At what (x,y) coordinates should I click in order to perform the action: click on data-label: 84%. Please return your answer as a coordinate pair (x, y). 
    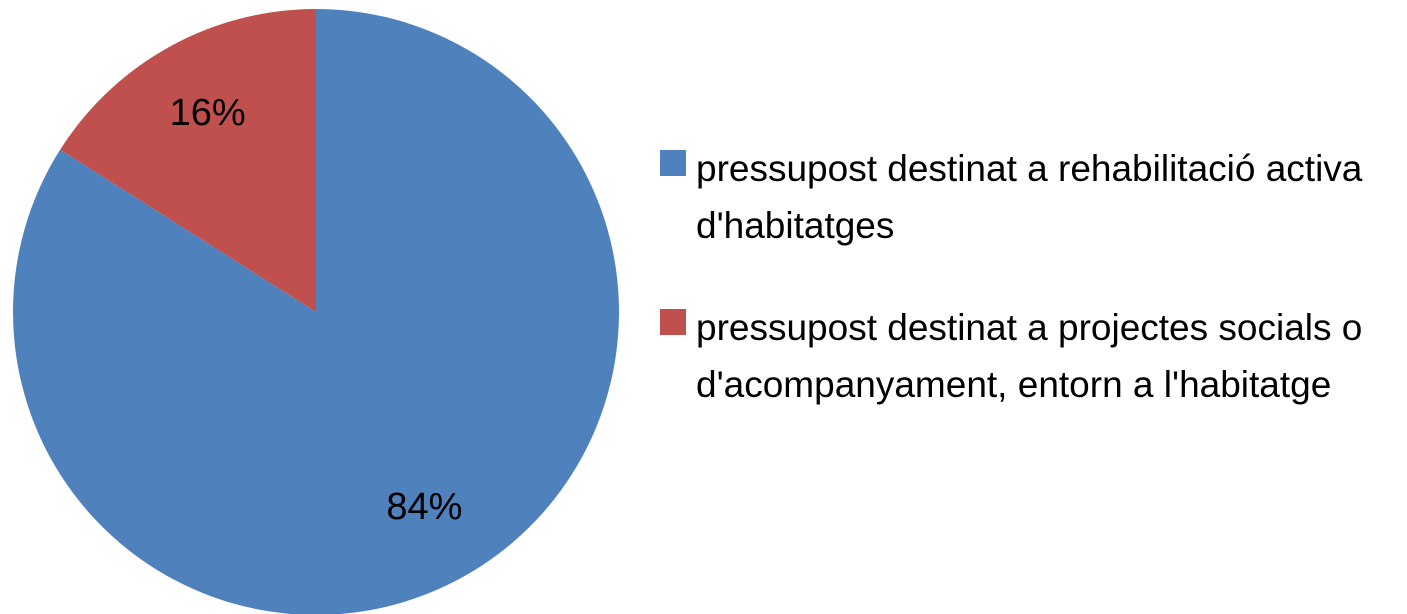
    Looking at the image, I should click on (424, 507).